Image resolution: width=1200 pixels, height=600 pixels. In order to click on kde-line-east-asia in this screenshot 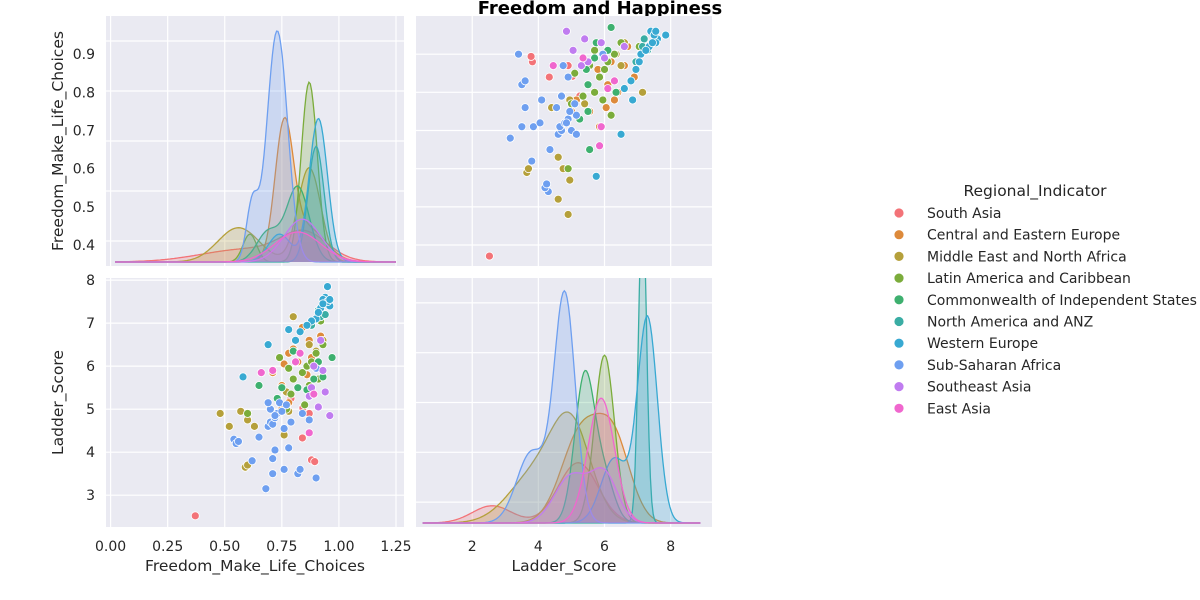, I will do `click(255, 247)`.